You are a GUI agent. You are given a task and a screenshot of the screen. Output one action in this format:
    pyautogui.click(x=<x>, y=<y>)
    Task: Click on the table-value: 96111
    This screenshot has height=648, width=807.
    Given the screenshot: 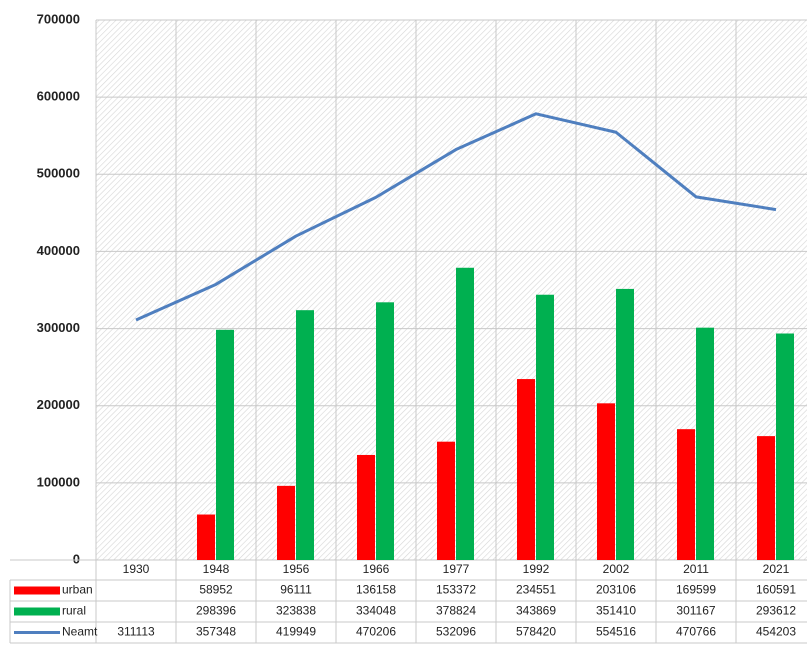 What is the action you would take?
    pyautogui.click(x=296, y=590)
    